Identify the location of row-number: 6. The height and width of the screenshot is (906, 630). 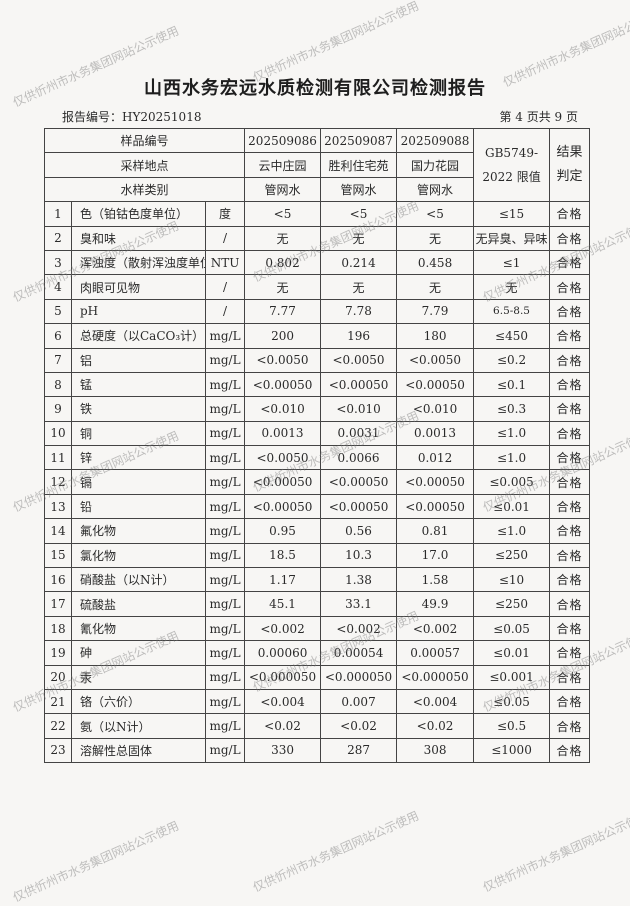
(58, 336).